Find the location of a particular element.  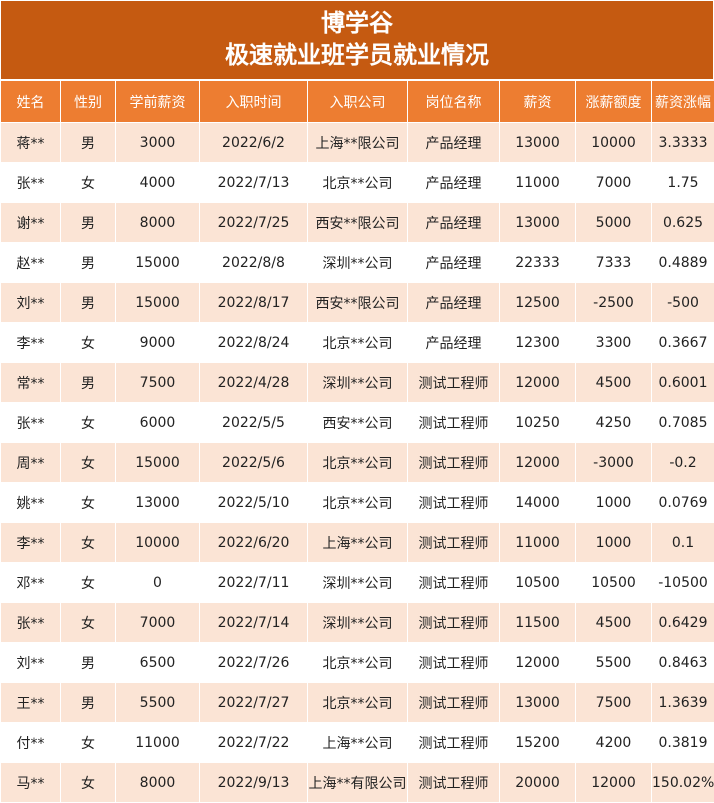

cell-pre-salary: 15000 is located at coordinates (158, 263).